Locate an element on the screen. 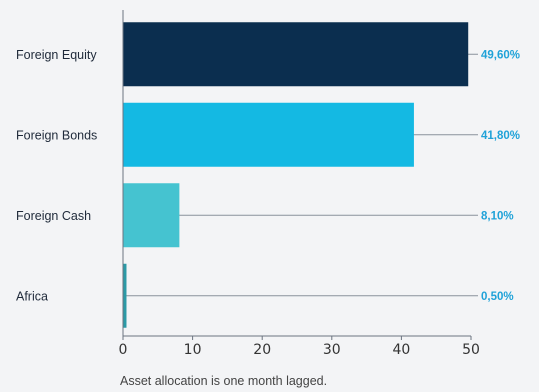 This screenshot has width=539, height=392. x-tick-label: 30 is located at coordinates (332, 350).